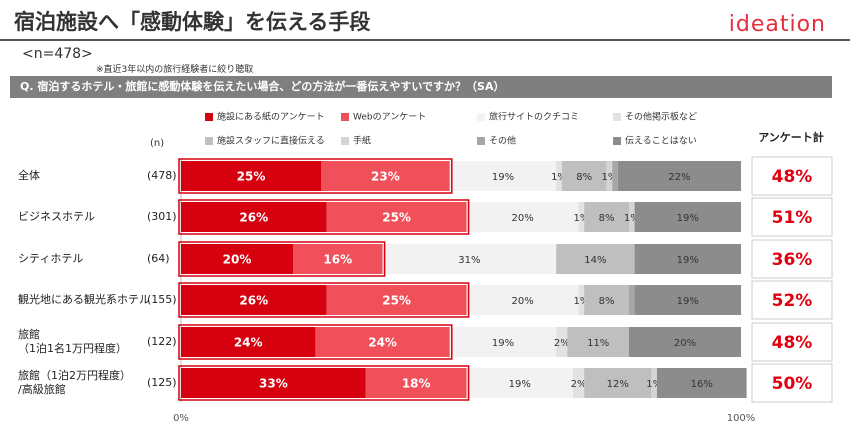 The width and height of the screenshot is (850, 437). What do you see at coordinates (362, 141) in the screenshot?
I see `legend-label: 手紙` at bounding box center [362, 141].